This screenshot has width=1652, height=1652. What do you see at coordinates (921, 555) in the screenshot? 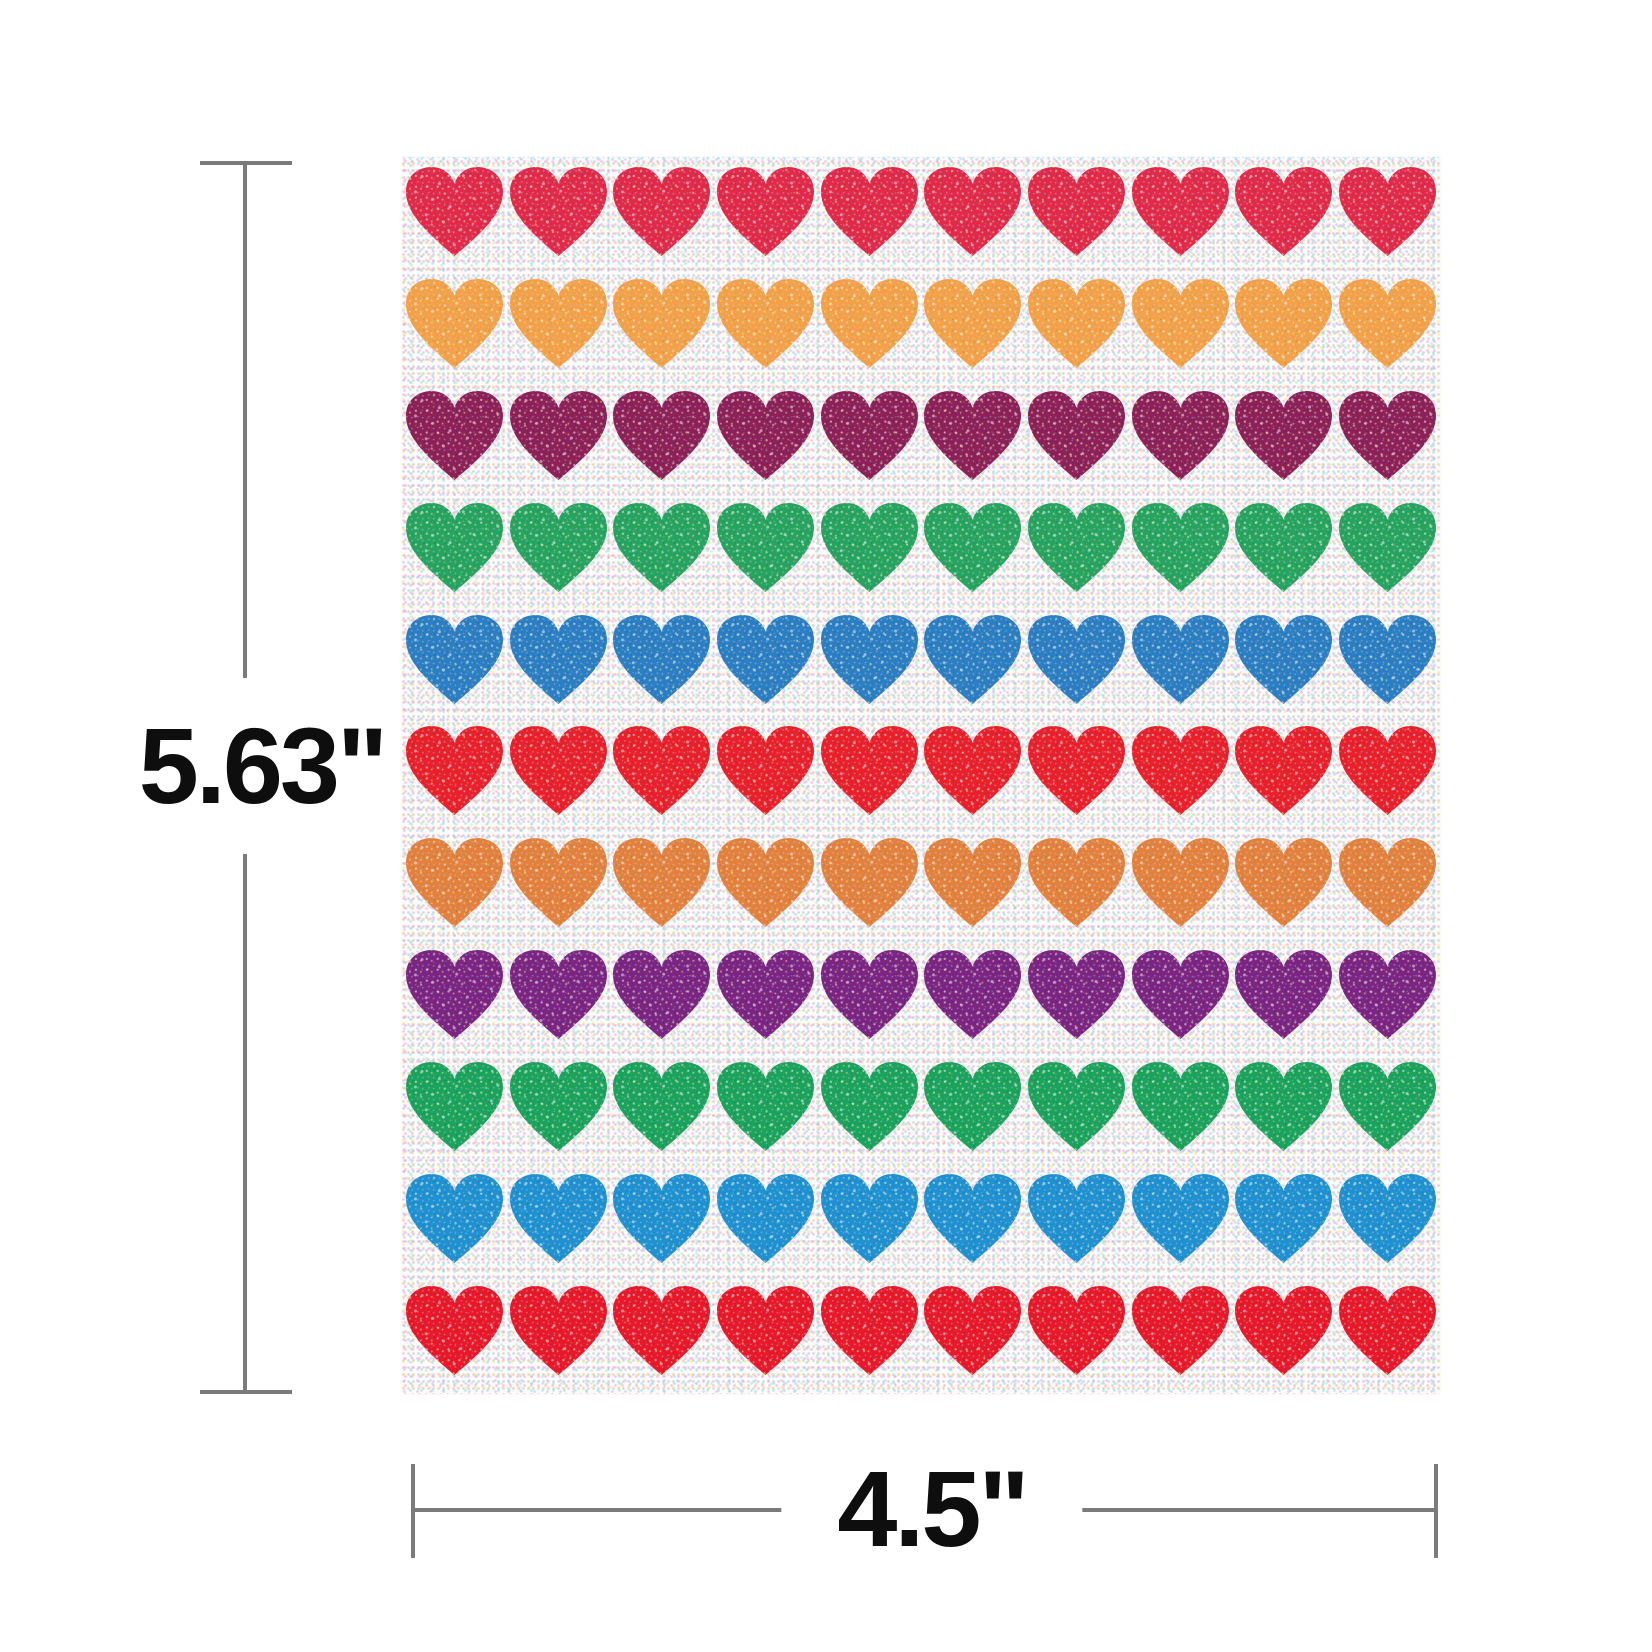
I see `sticker-row-emerald-green` at bounding box center [921, 555].